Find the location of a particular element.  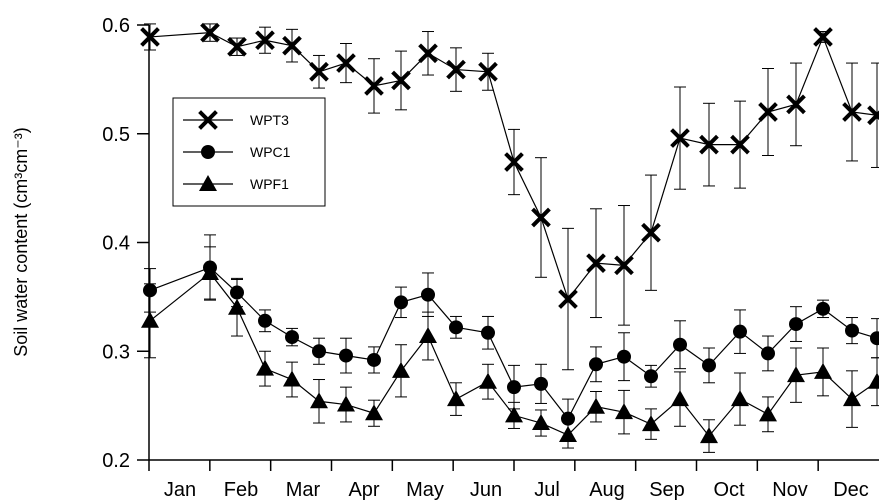

x-tick-label: Dec is located at coordinates (851, 490).